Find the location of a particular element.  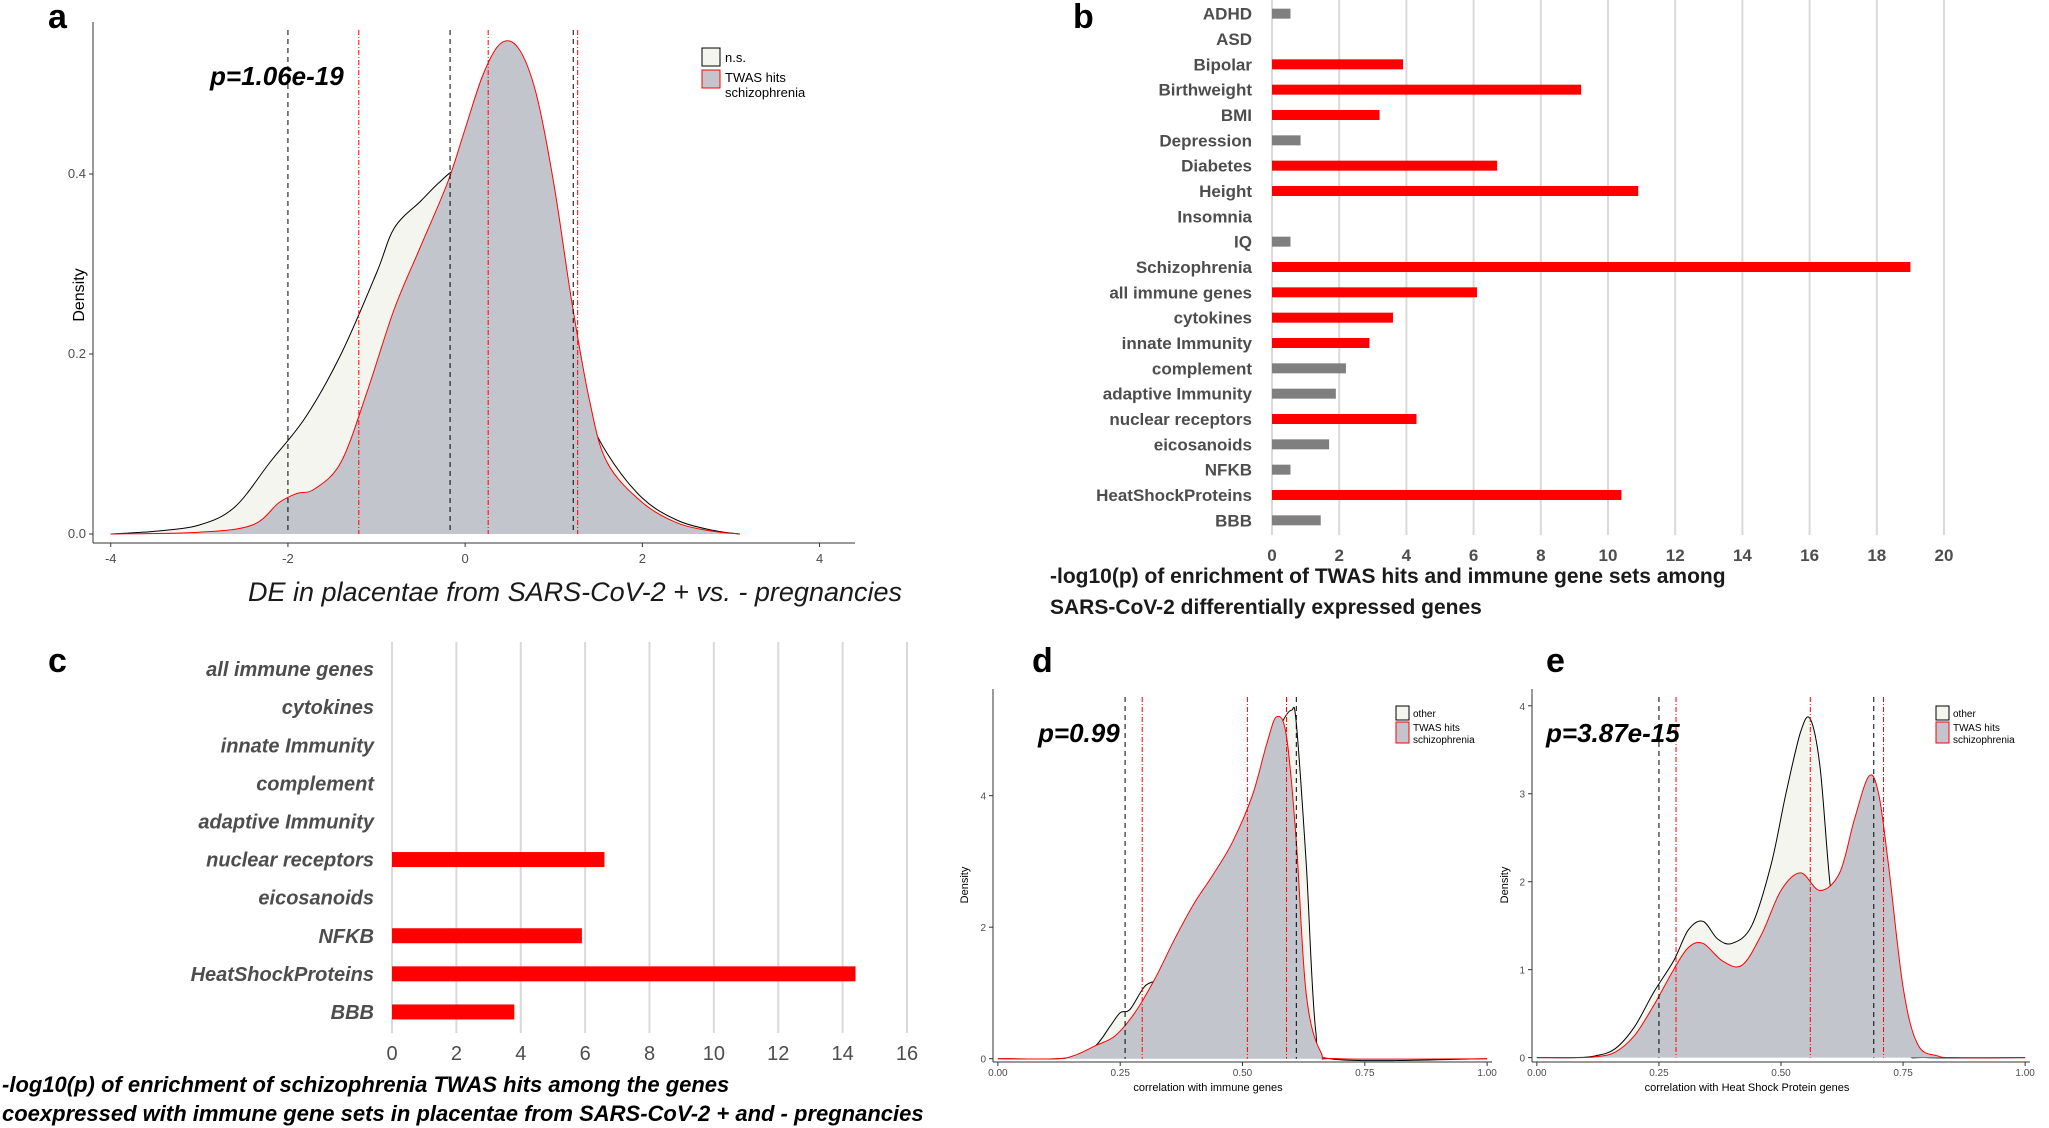

legend-label-twas-e: TWAS hits is located at coordinates (1976, 728).